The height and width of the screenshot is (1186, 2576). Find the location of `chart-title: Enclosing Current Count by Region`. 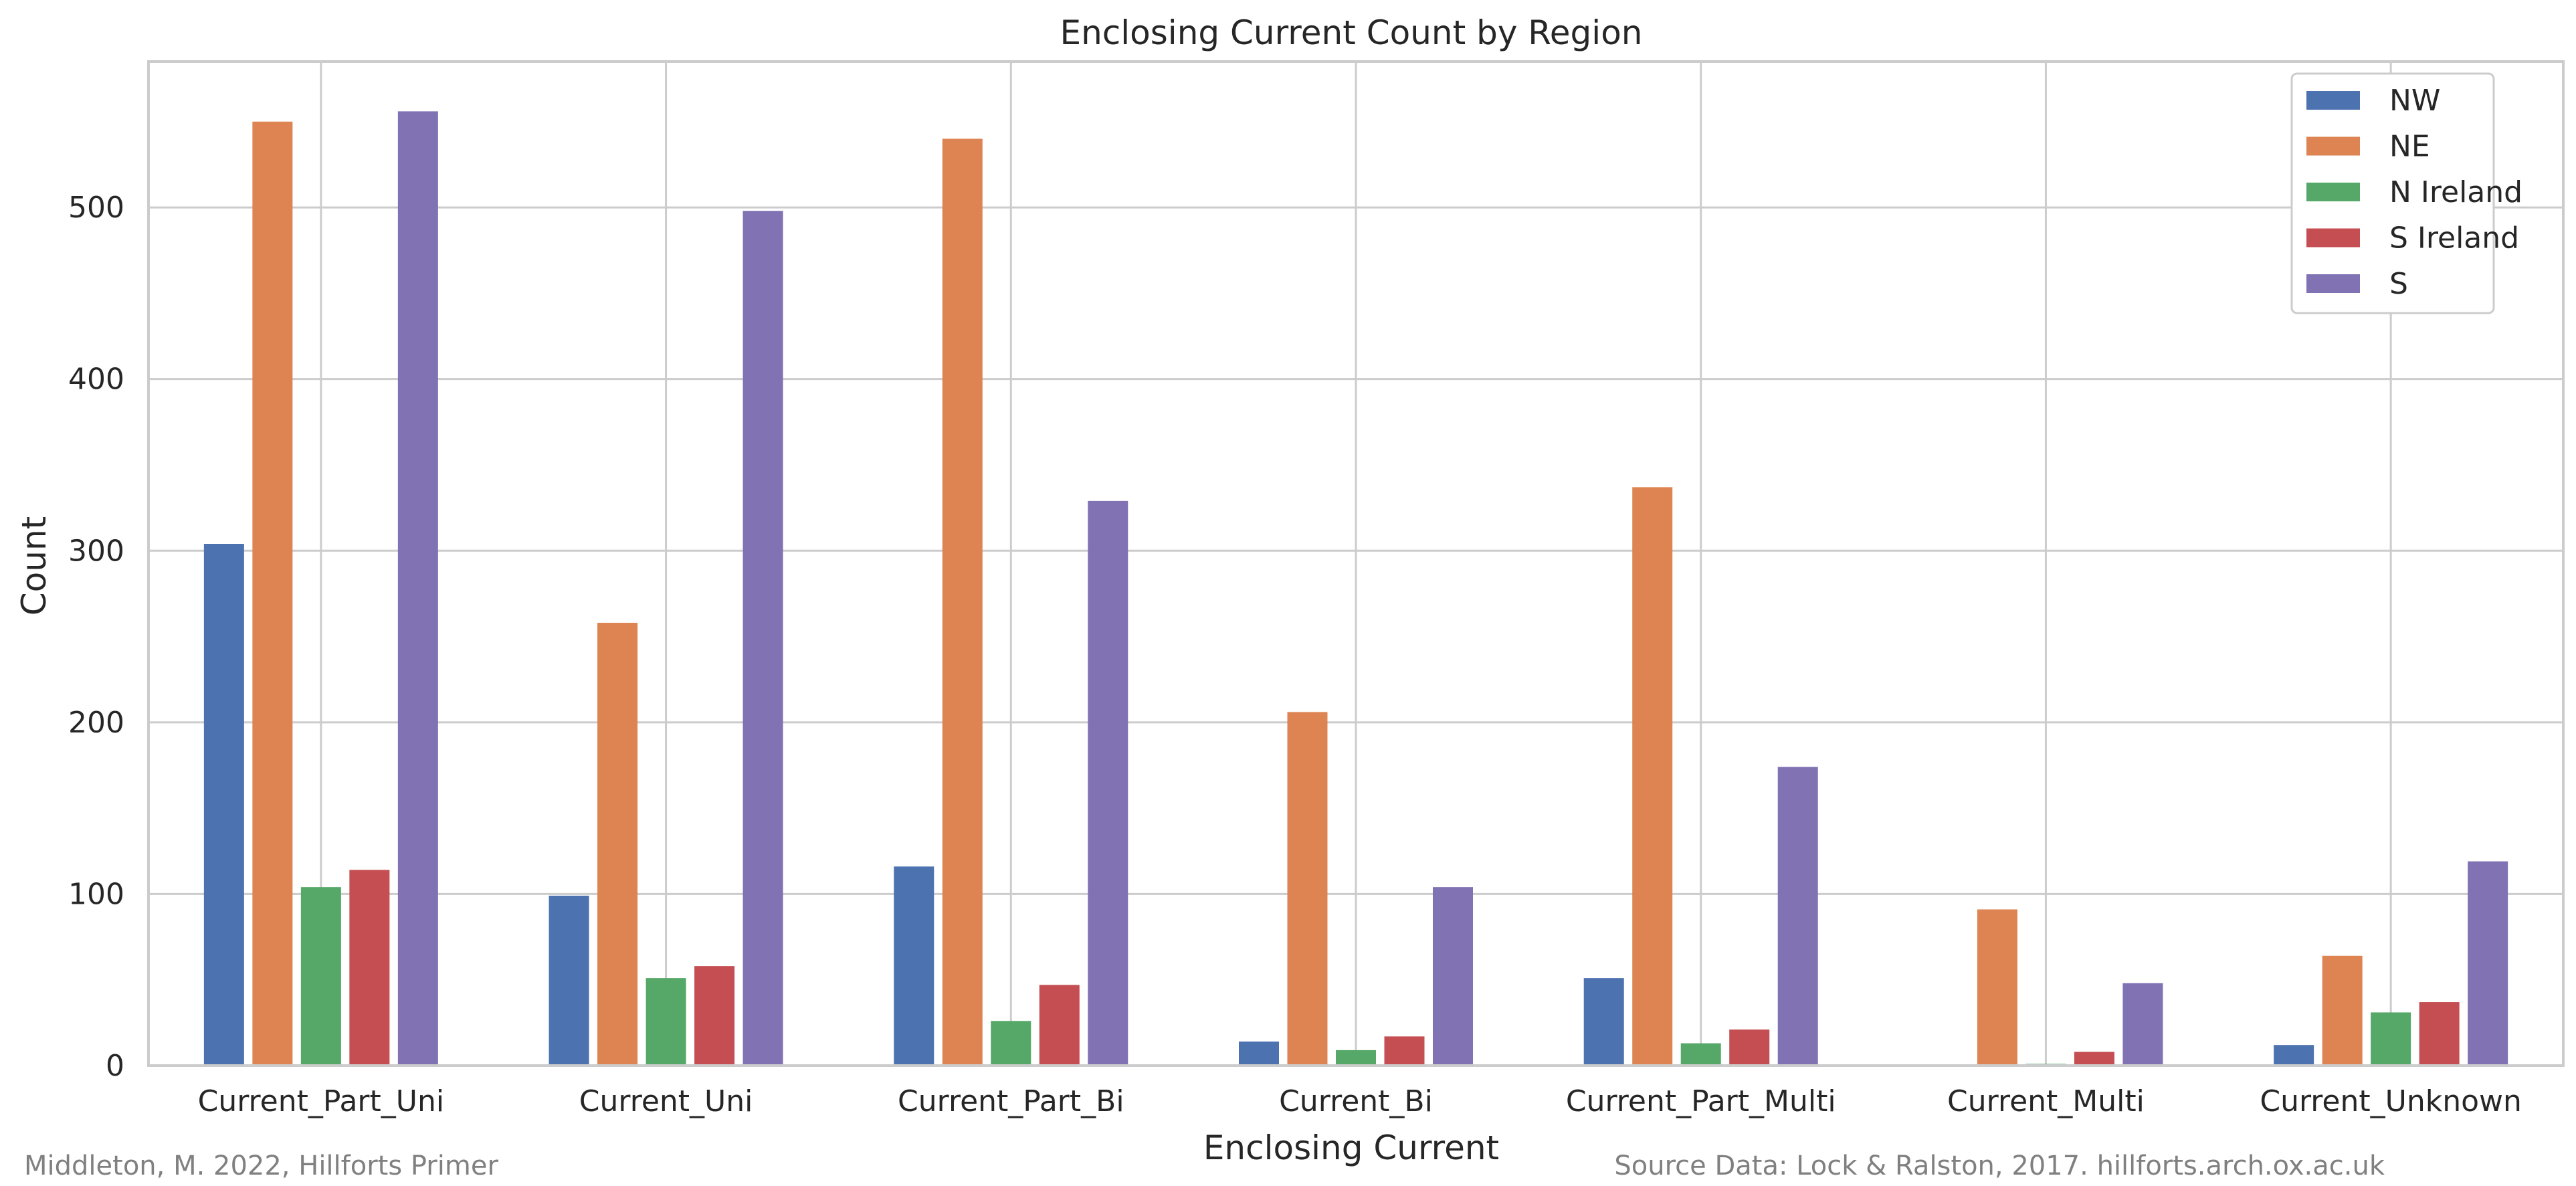

chart-title: Enclosing Current Count by Region is located at coordinates (1351, 32).